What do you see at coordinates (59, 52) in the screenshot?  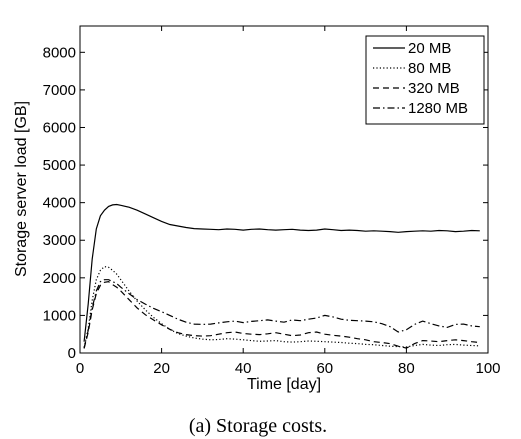 I see `y-tick-label: 8000` at bounding box center [59, 52].